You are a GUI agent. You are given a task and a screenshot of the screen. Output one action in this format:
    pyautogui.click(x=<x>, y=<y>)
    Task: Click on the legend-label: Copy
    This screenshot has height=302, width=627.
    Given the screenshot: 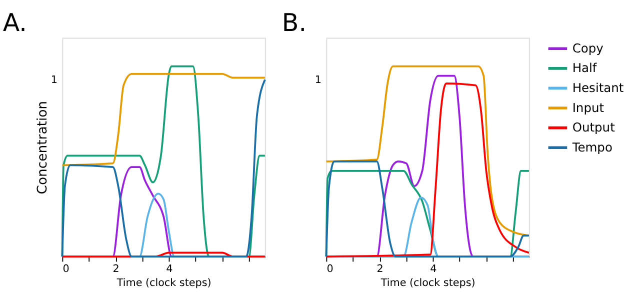 What is the action you would take?
    pyautogui.click(x=588, y=48)
    